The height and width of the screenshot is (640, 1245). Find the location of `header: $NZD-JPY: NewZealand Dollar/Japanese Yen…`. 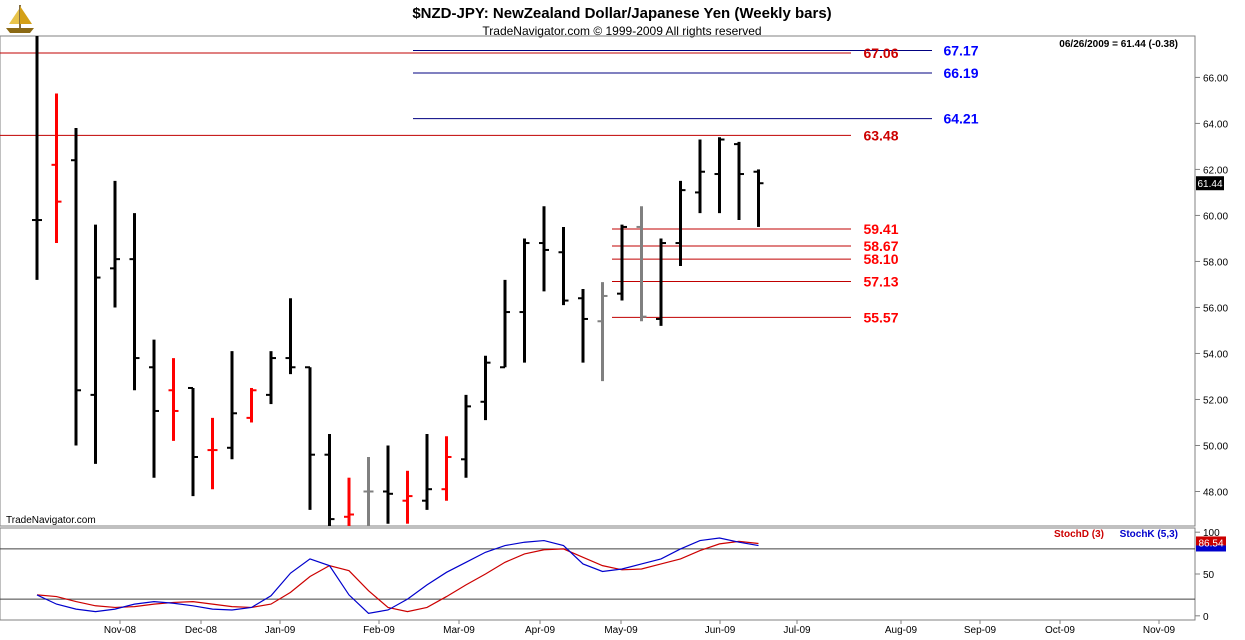

header: $NZD-JPY: NewZealand Dollar/Japanese Yen… is located at coordinates (417, 20).